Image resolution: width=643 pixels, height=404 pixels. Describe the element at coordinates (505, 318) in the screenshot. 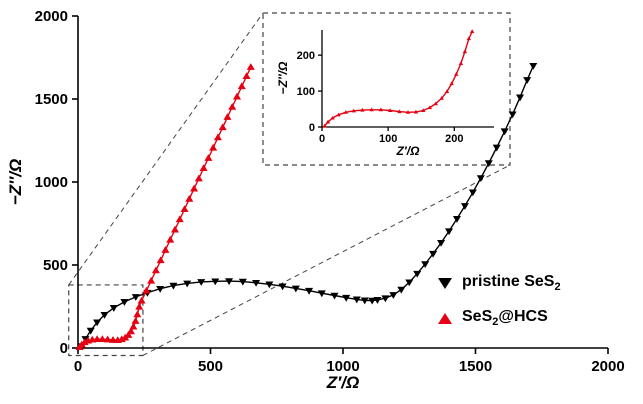

I see `legend-label: SeS2@HCS` at that location.